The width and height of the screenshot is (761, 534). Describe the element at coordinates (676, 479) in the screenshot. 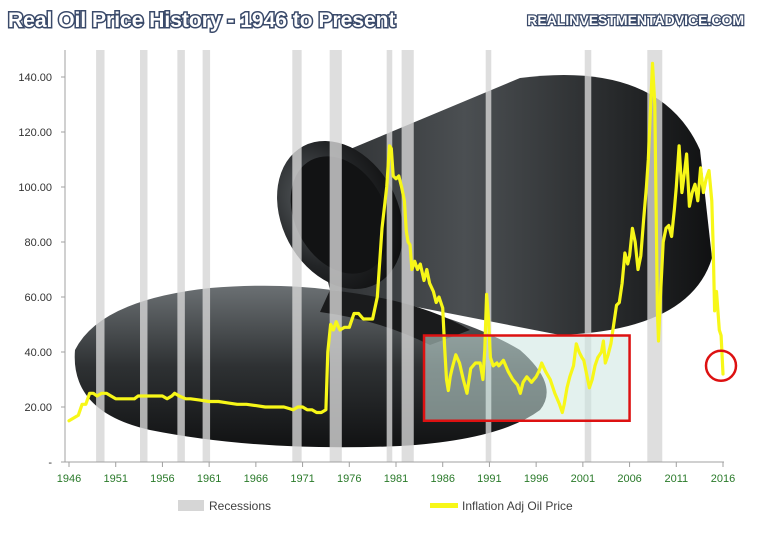

I see `x-tick-label: 2011` at that location.